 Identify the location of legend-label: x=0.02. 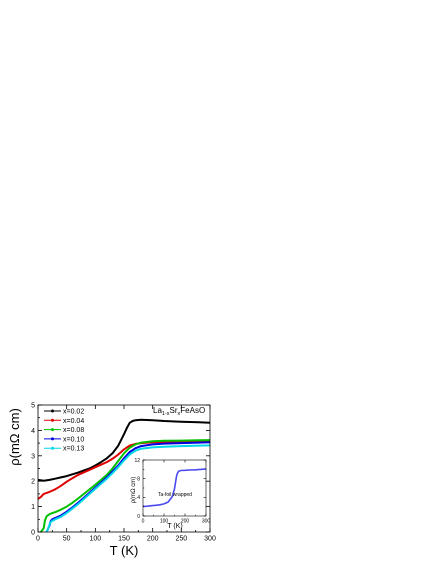
(73, 412).